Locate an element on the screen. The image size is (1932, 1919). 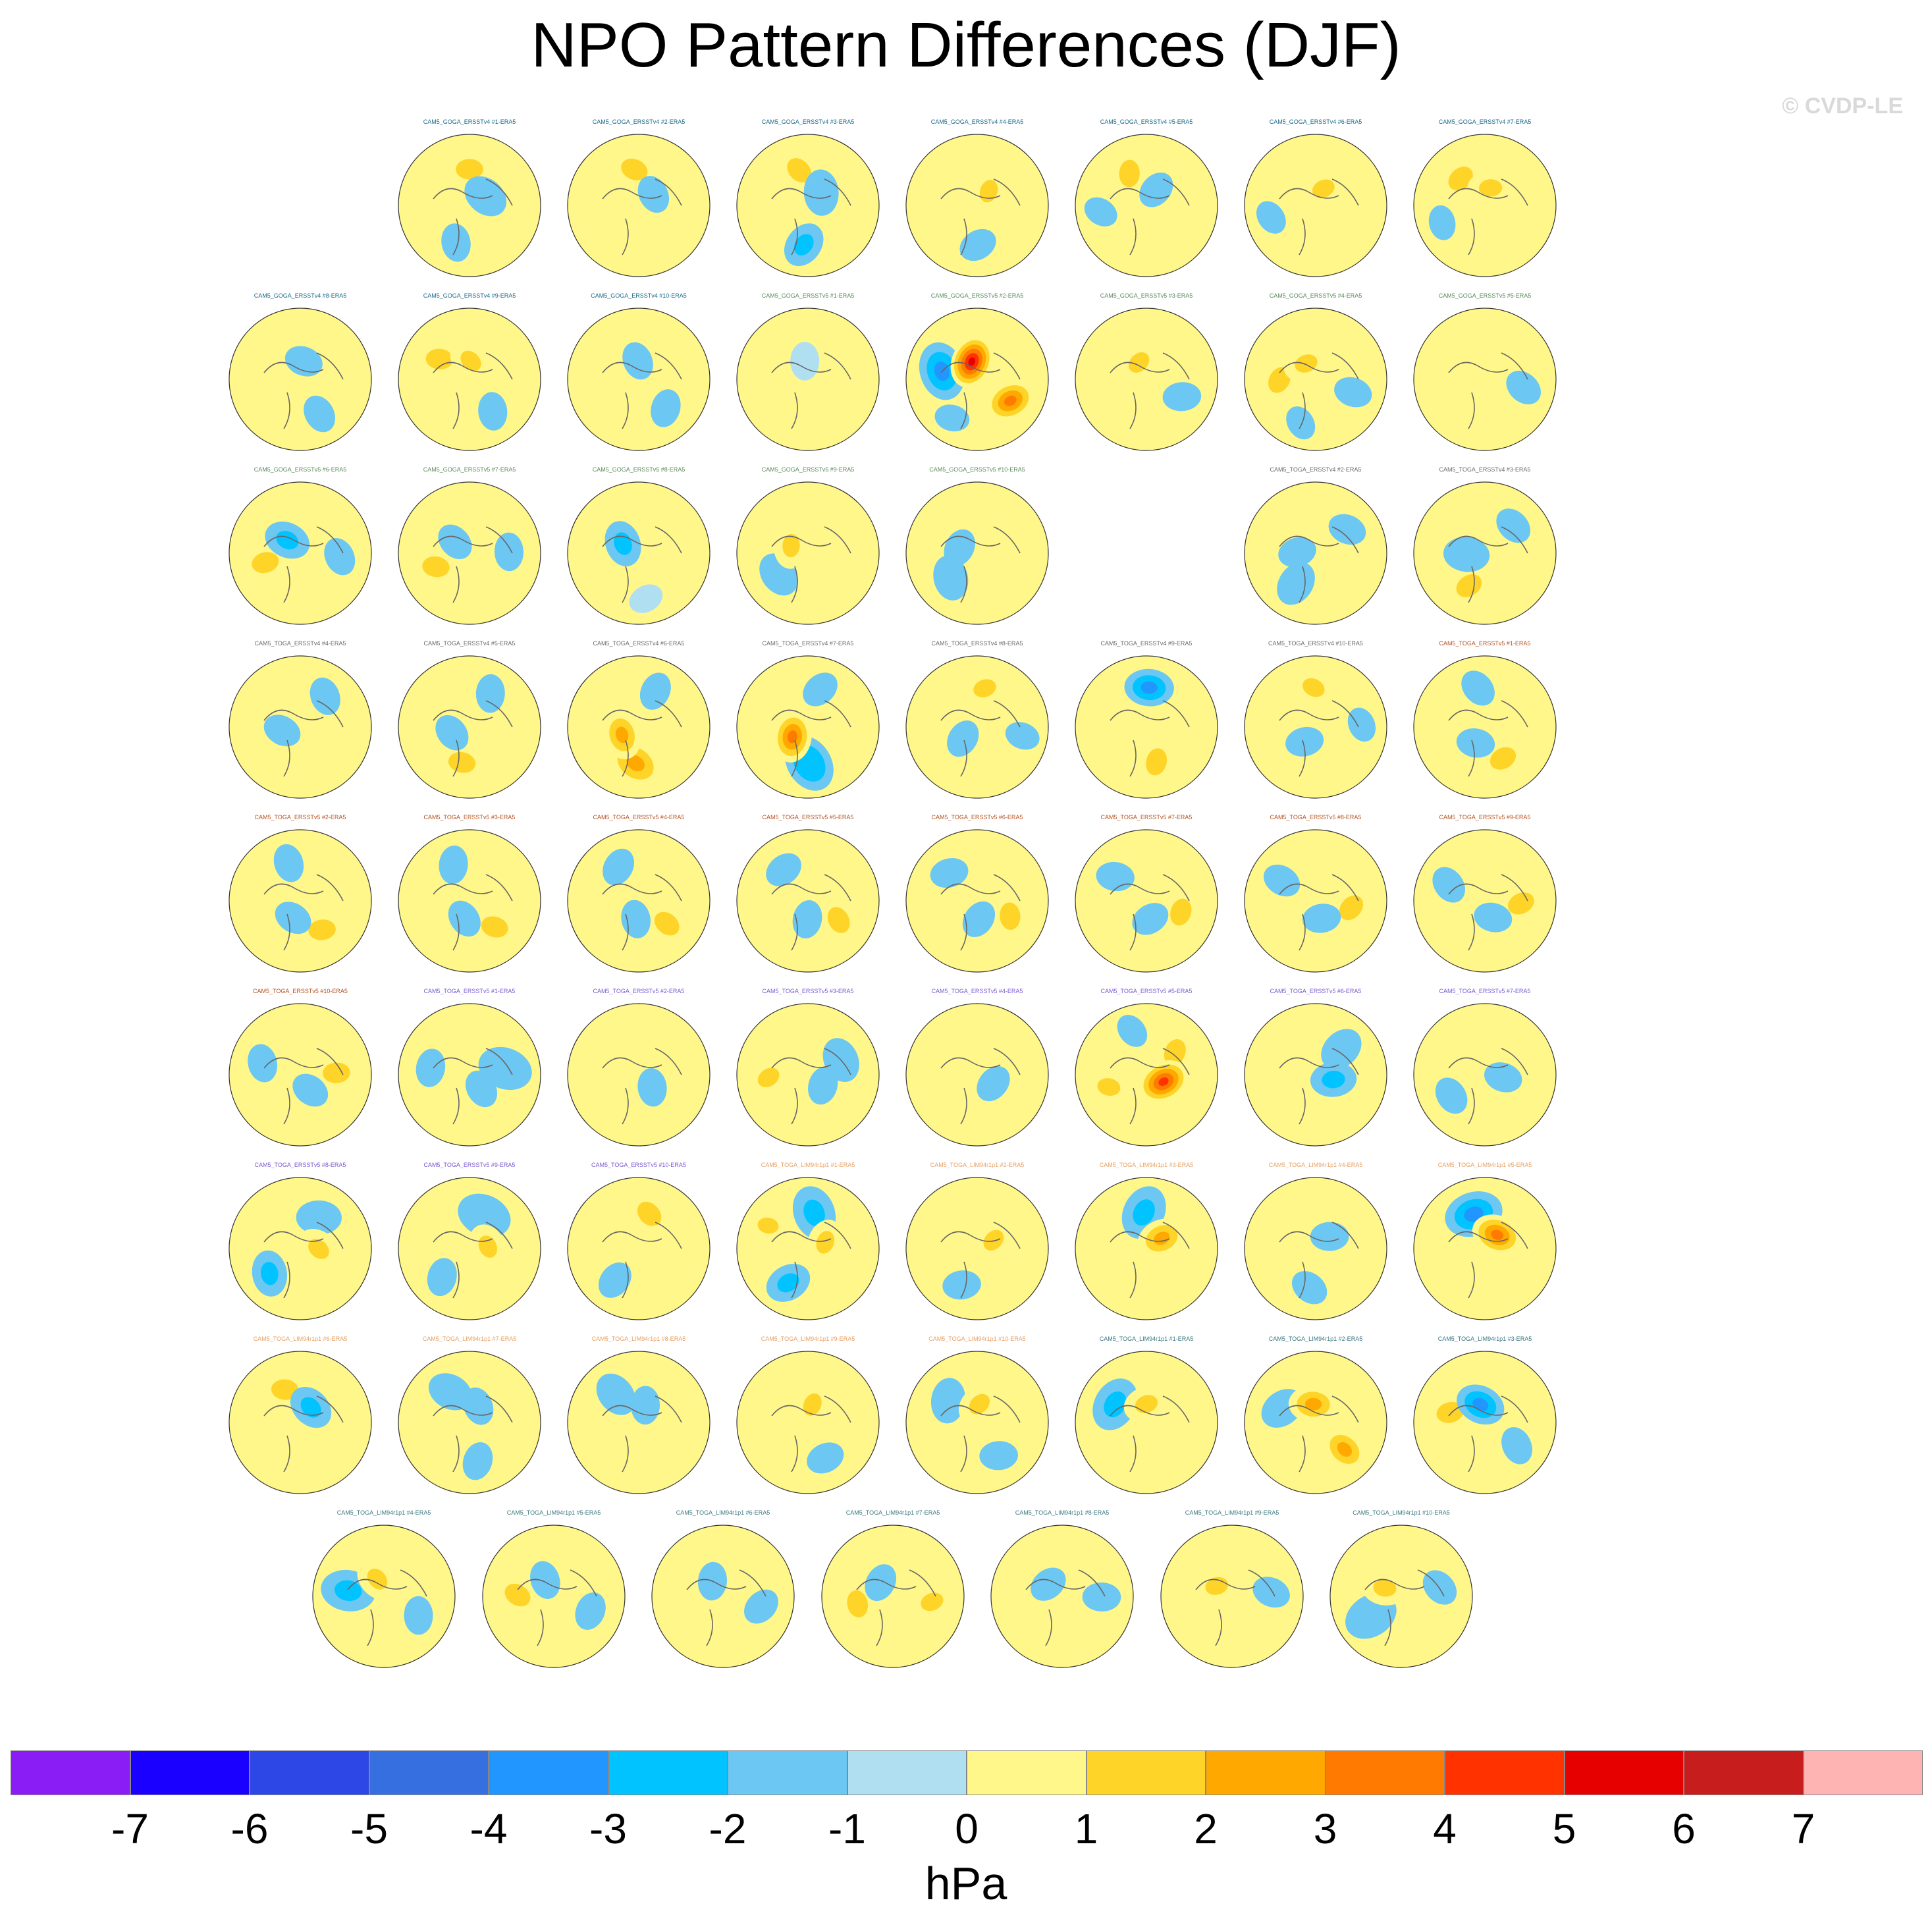
colorbar-tick-label: 2 is located at coordinates (1206, 1828).